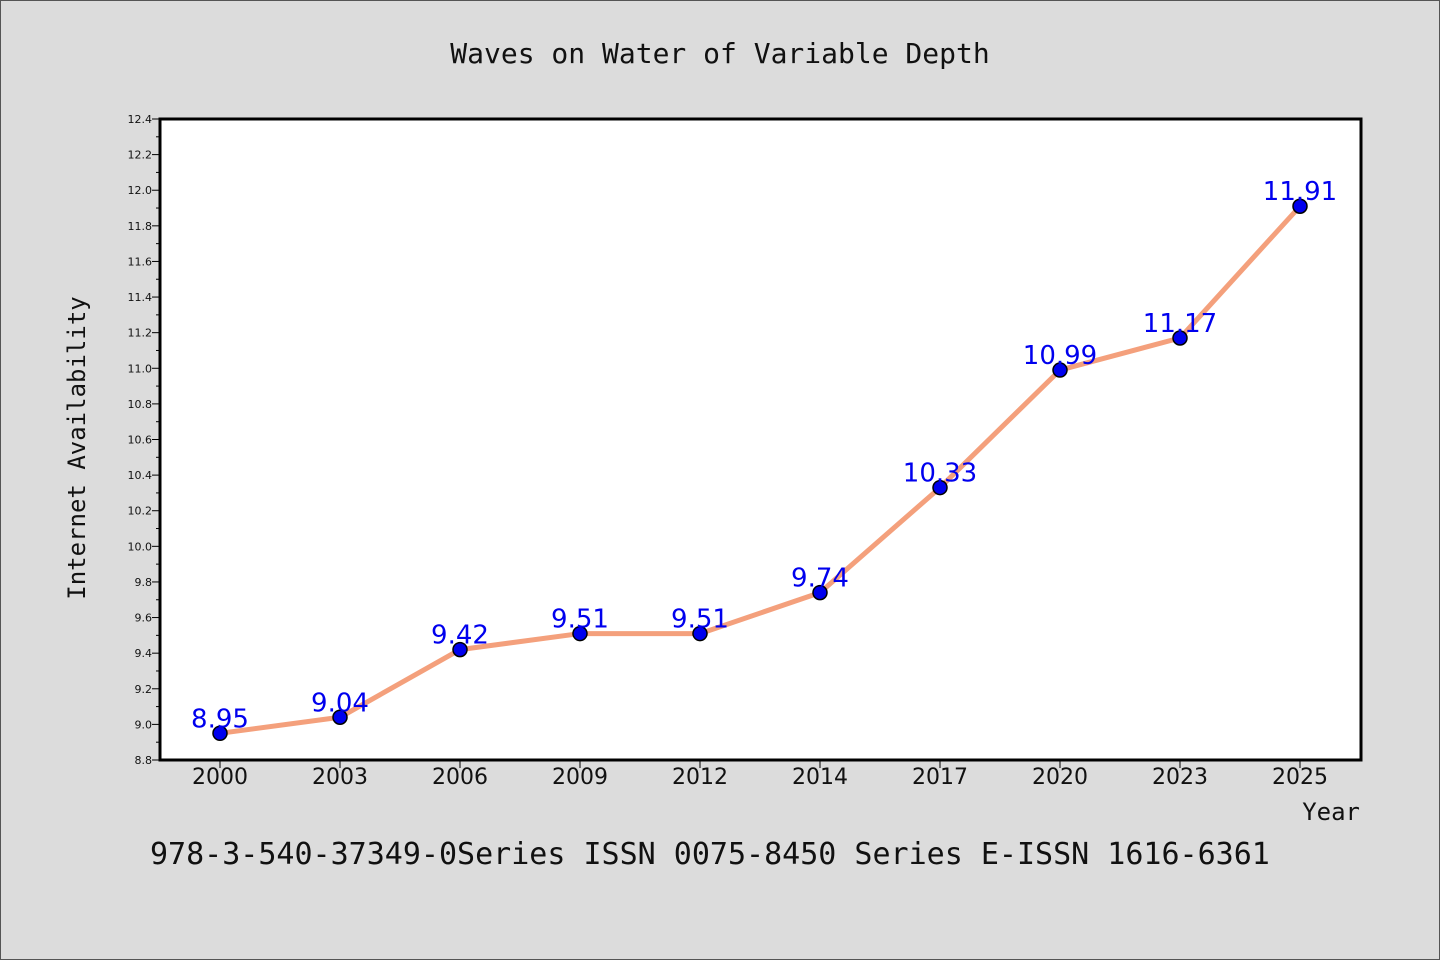 The image size is (1440, 960). What do you see at coordinates (460, 777) in the screenshot?
I see `x-tick-label: 2006` at bounding box center [460, 777].